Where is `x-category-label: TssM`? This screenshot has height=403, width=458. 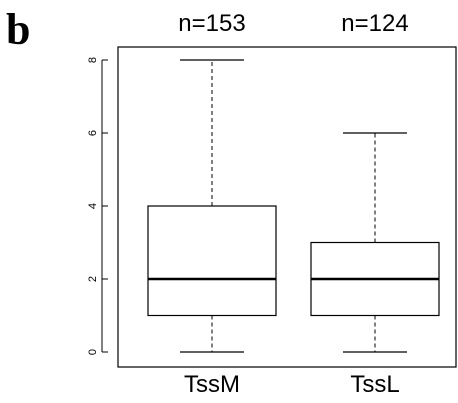 x-category-label: TssM is located at coordinates (212, 384).